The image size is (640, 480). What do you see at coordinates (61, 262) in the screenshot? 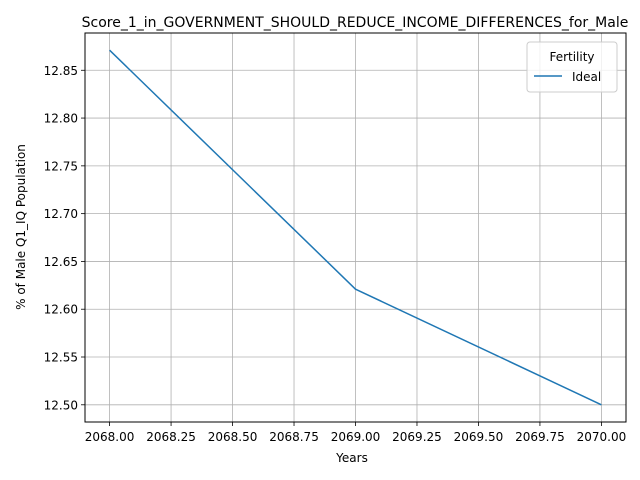
I see `y-tick-label: 12.65` at bounding box center [61, 262].